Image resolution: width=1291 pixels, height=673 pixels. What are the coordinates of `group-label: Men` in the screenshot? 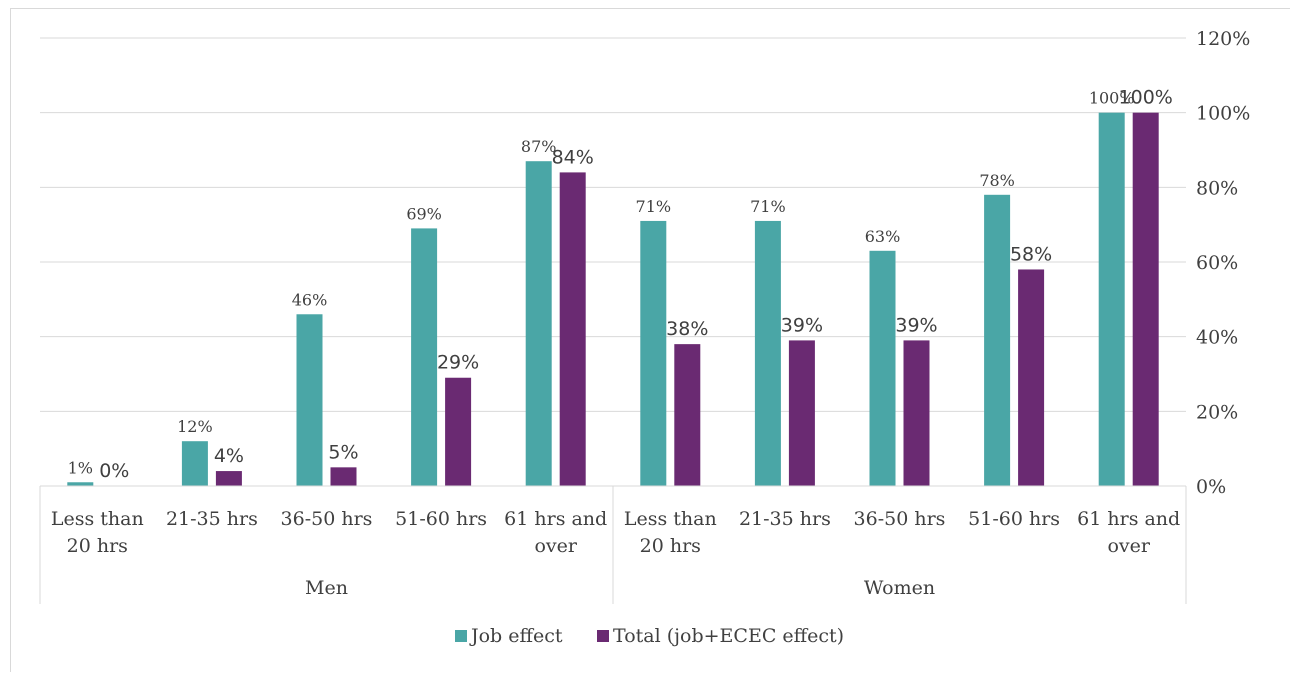 It's located at (326, 588).